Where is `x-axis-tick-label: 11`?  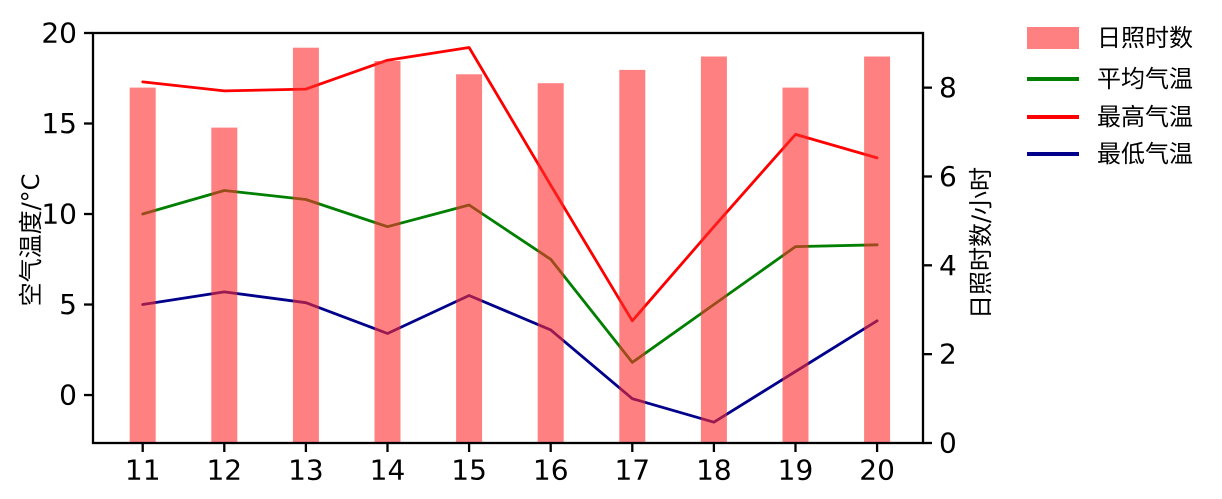 x-axis-tick-label: 11 is located at coordinates (143, 470).